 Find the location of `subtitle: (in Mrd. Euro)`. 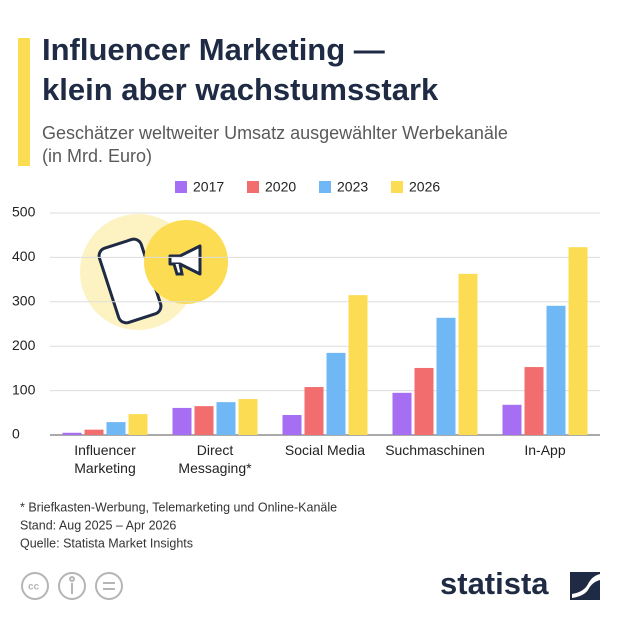

subtitle: (in Mrd. Euro) is located at coordinates (97, 156).